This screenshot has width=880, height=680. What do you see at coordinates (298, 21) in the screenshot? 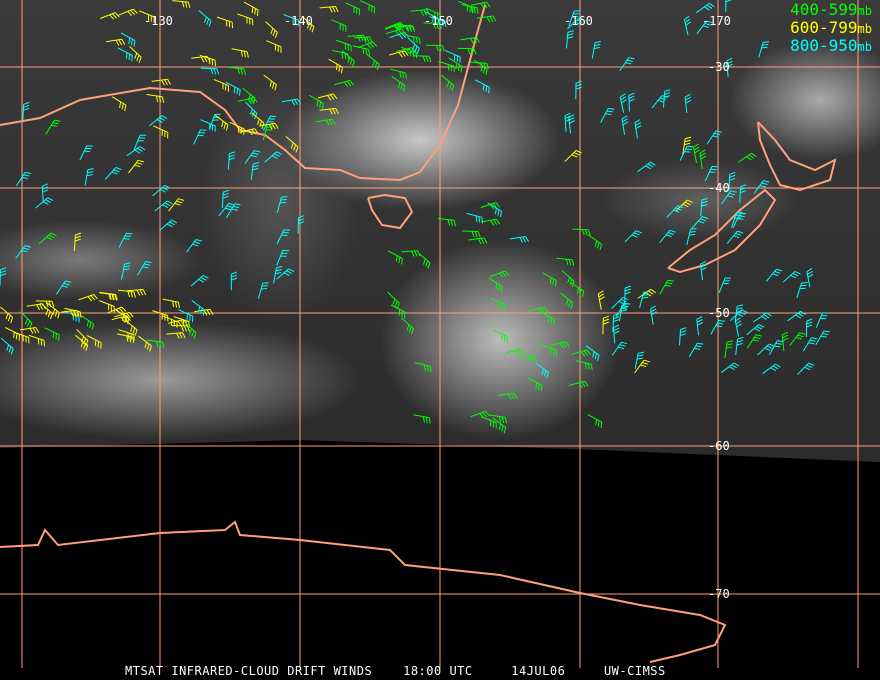
I see `longitude-label: -140` at bounding box center [298, 21].